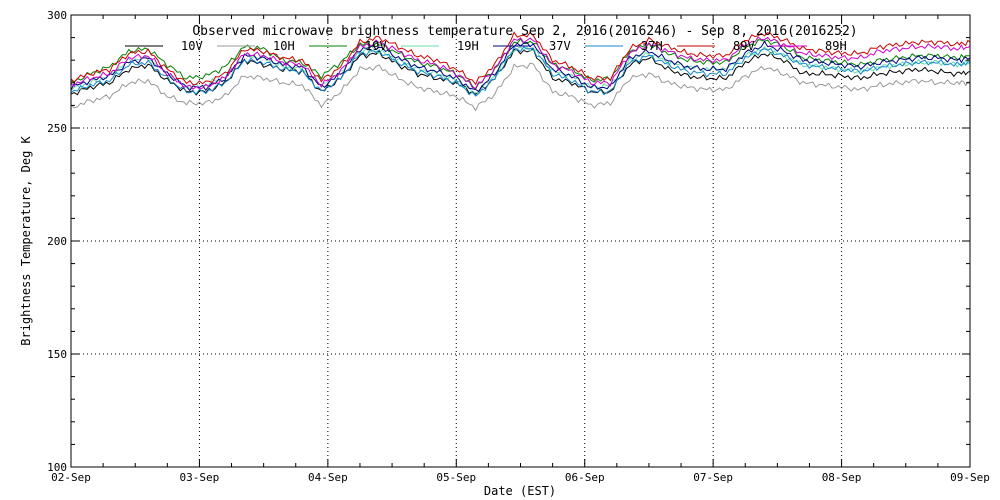 Image resolution: width=1000 pixels, height=500 pixels. Describe the element at coordinates (71, 477) in the screenshot. I see `x-tick-label: 02-Sep` at that location.